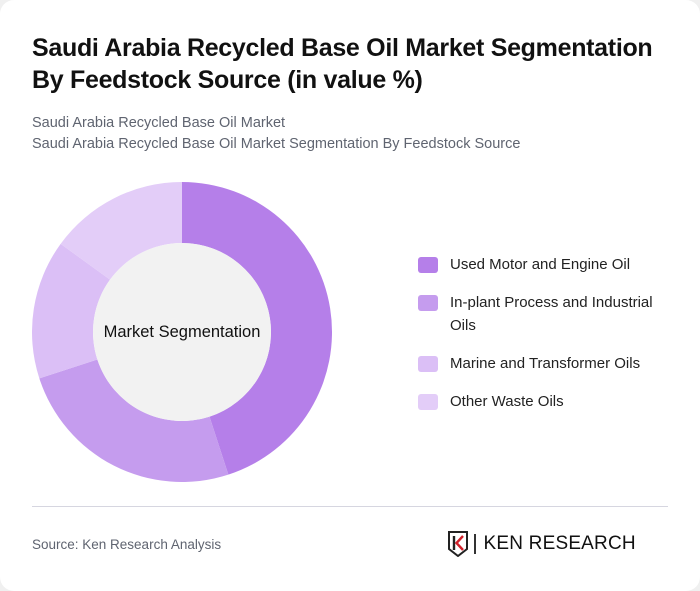 The width and height of the screenshot is (700, 591). What do you see at coordinates (159, 123) in the screenshot?
I see `subtitle-line-1: Saudi Arabia Recycled Base Oil Market` at bounding box center [159, 123].